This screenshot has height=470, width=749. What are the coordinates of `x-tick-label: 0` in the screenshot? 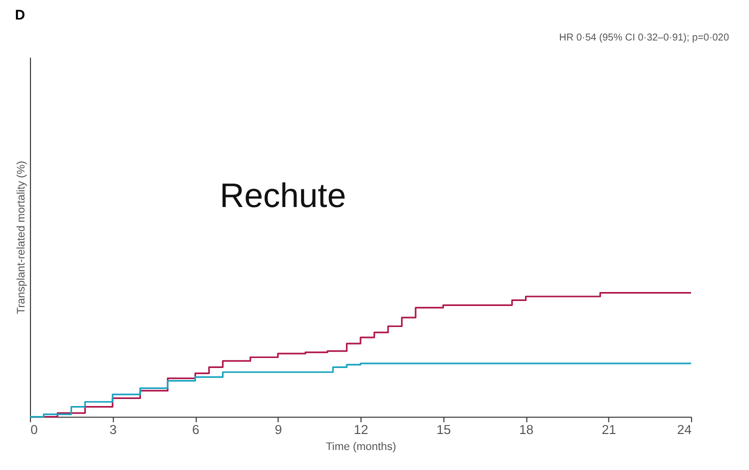 It's located at (34, 430).